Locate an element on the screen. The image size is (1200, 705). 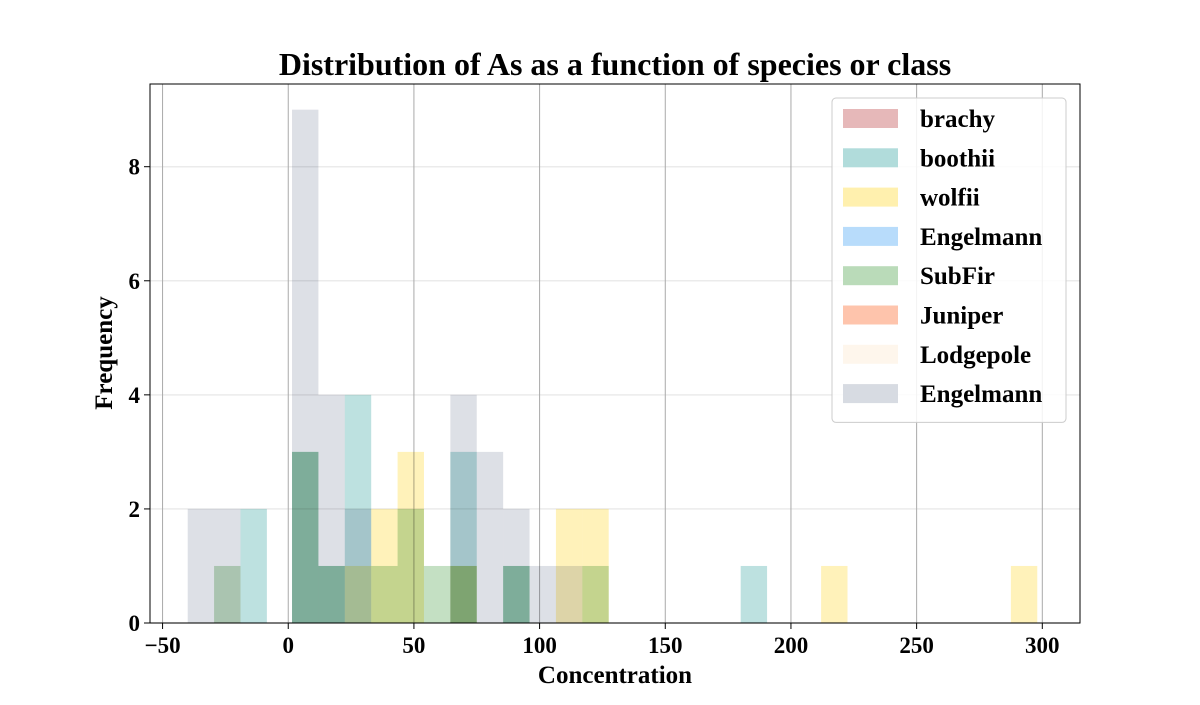
x-tick-label: 150 is located at coordinates (665, 645).